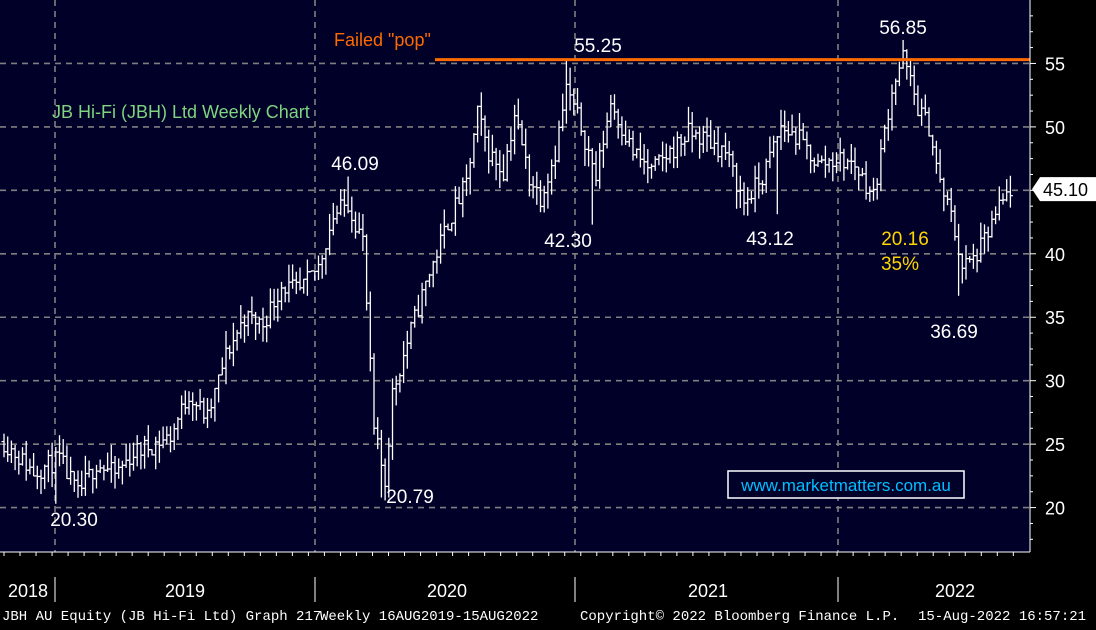 This screenshot has height=630, width=1096. What do you see at coordinates (1055, 382) in the screenshot?
I see `y-tick-label: 30` at bounding box center [1055, 382].